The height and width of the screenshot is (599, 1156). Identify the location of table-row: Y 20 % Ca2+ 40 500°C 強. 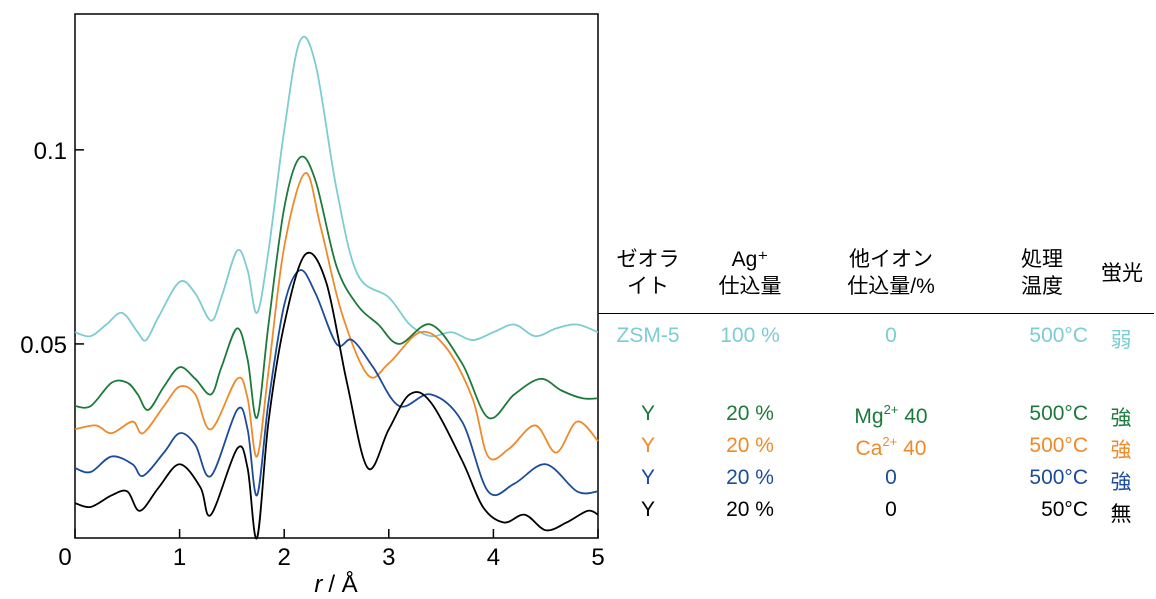
(877, 450).